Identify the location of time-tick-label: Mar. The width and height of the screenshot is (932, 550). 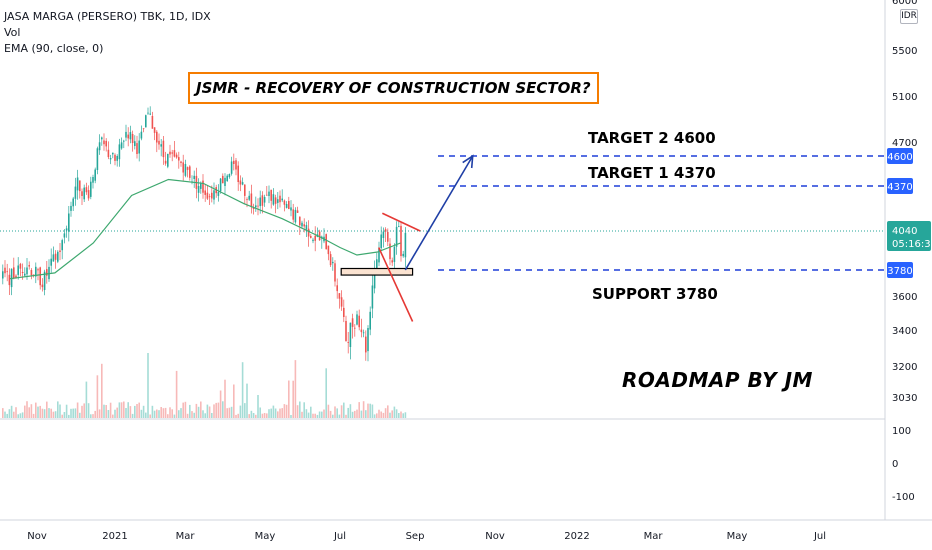
(654, 536).